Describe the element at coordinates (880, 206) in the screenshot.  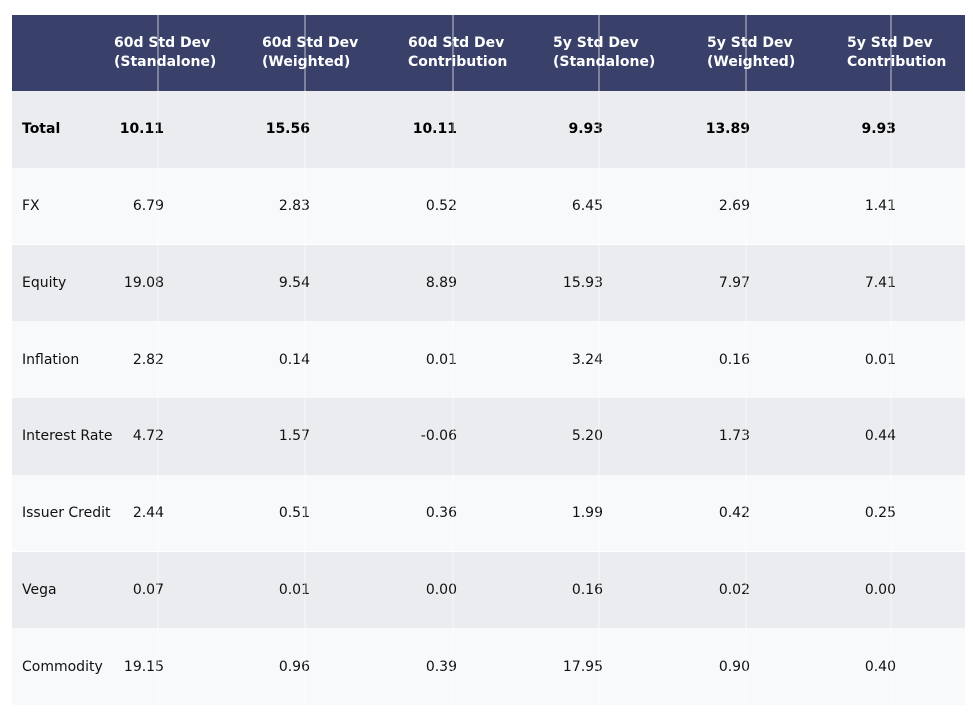
I see `table-cell: 1.41` at that location.